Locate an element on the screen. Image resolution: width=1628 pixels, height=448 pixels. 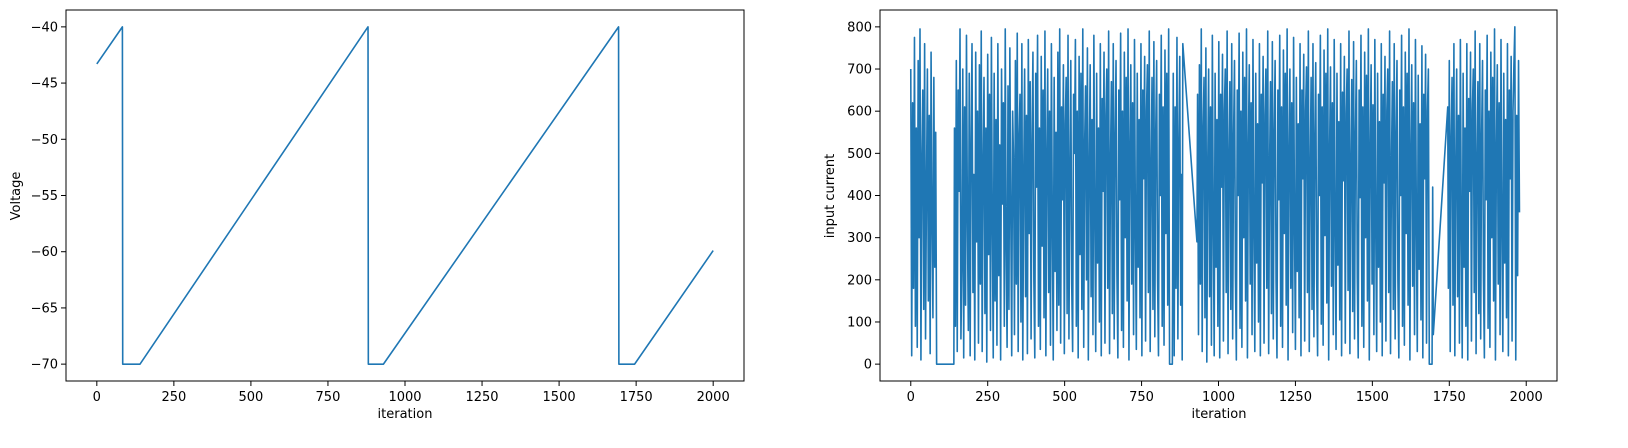
voltage-y-tick-label: −55 is located at coordinates (44, 196).